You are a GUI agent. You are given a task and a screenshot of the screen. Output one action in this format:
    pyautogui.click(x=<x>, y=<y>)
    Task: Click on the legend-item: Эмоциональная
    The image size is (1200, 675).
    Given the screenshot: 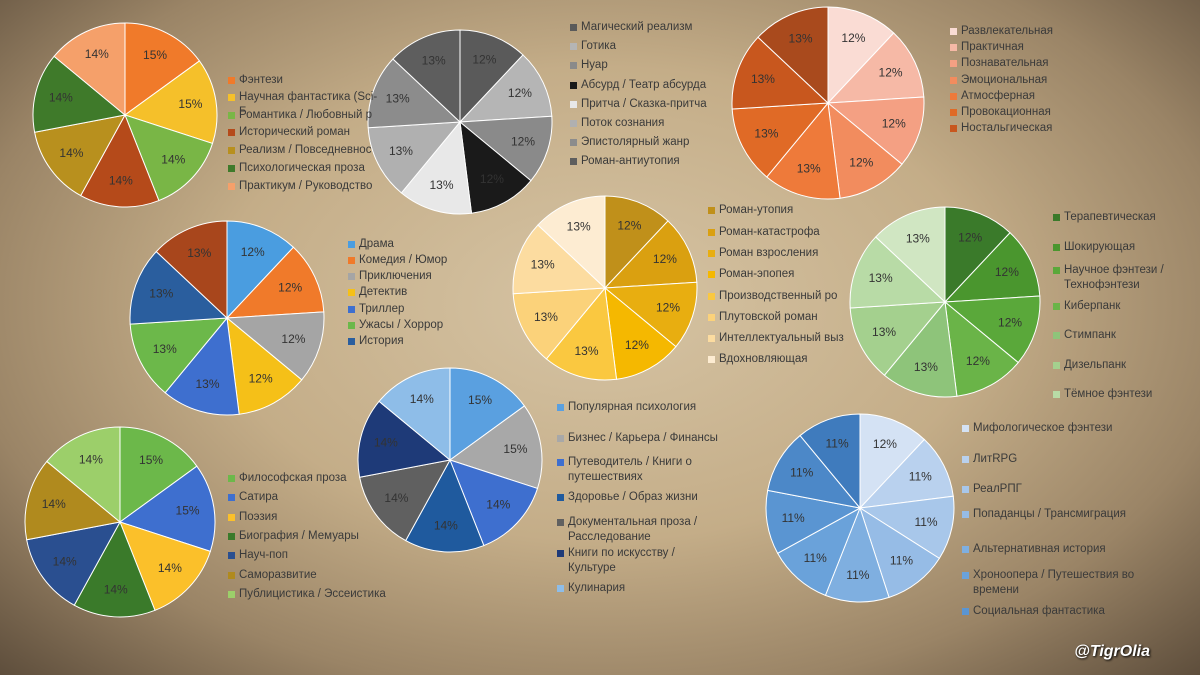 What is the action you would take?
    pyautogui.click(x=1030, y=80)
    